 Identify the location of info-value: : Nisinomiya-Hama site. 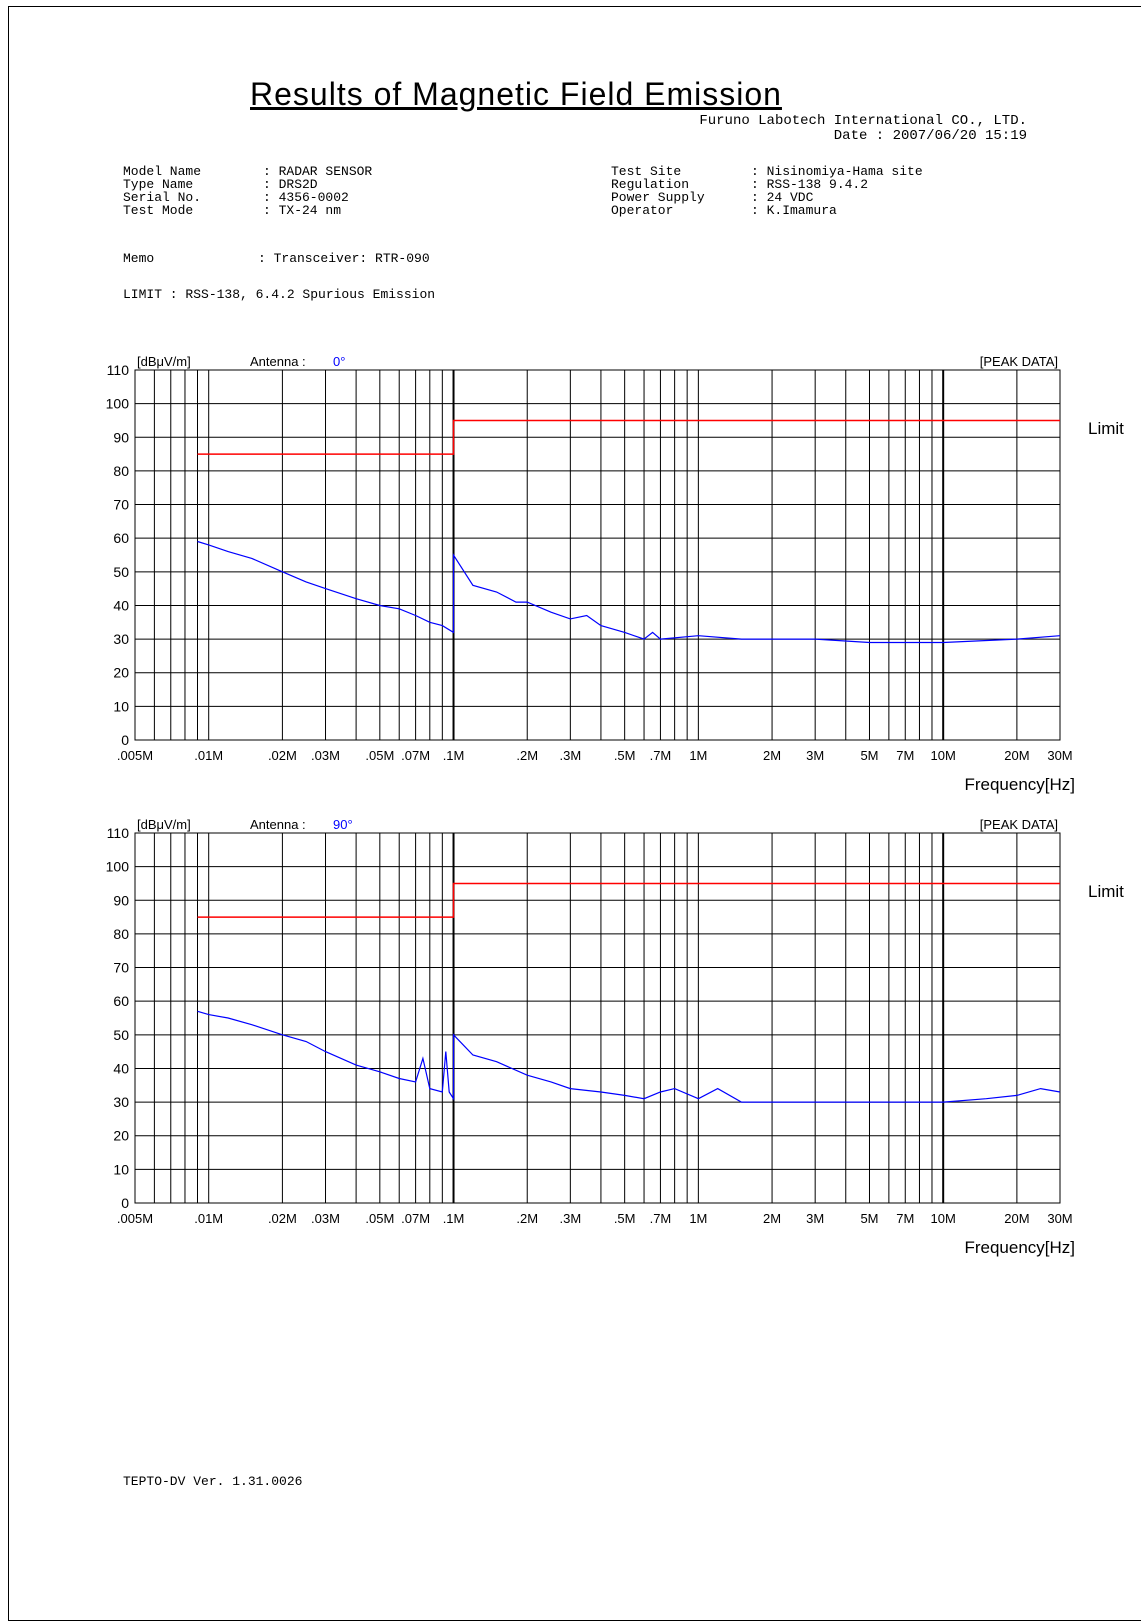
(837, 171).